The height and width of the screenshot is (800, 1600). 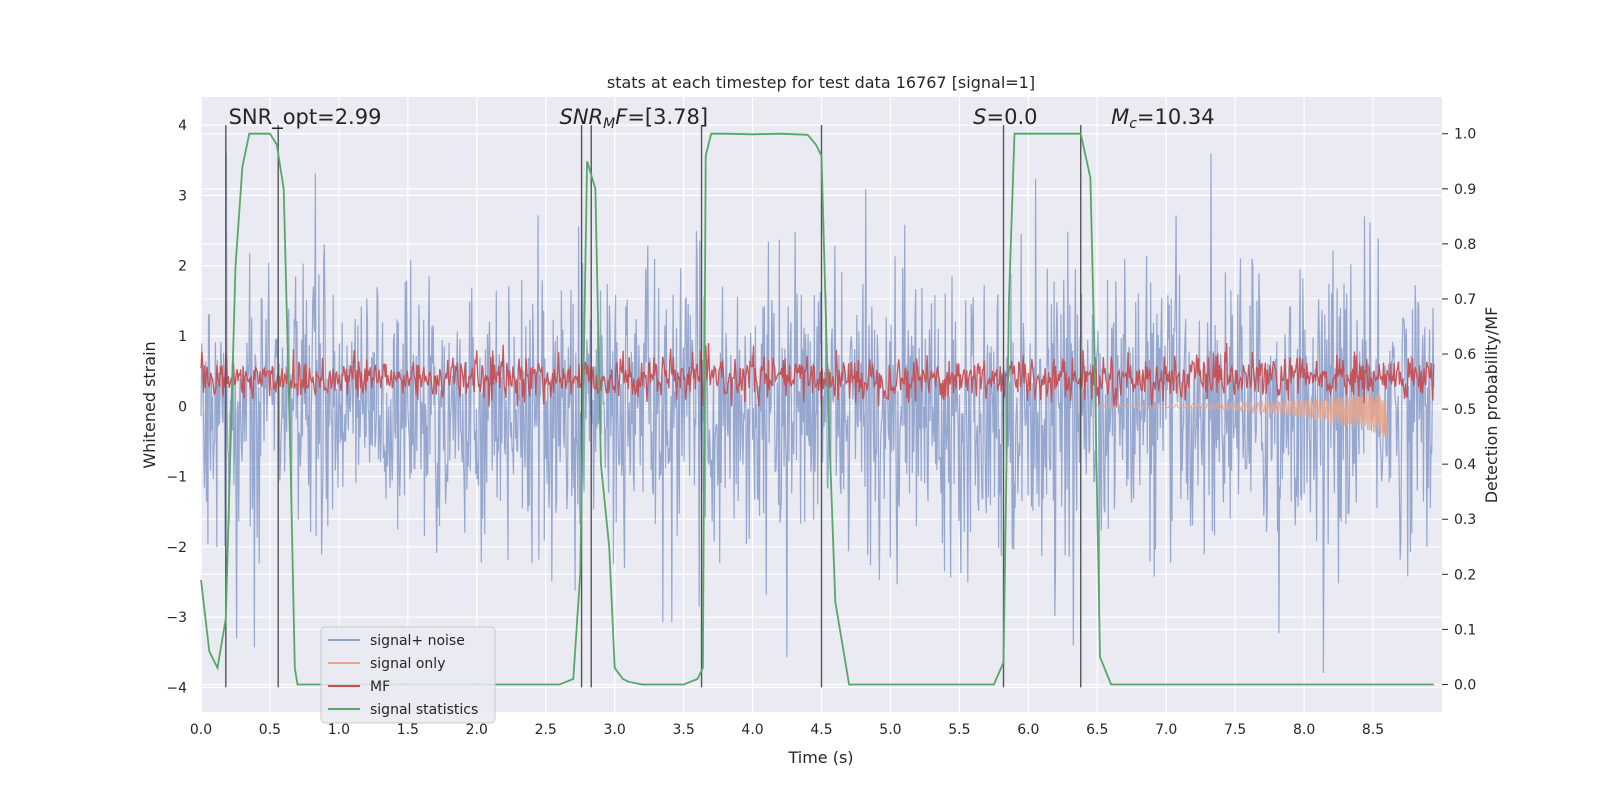 What do you see at coordinates (1373, 730) in the screenshot?
I see `x-tick-label-17: 8.5` at bounding box center [1373, 730].